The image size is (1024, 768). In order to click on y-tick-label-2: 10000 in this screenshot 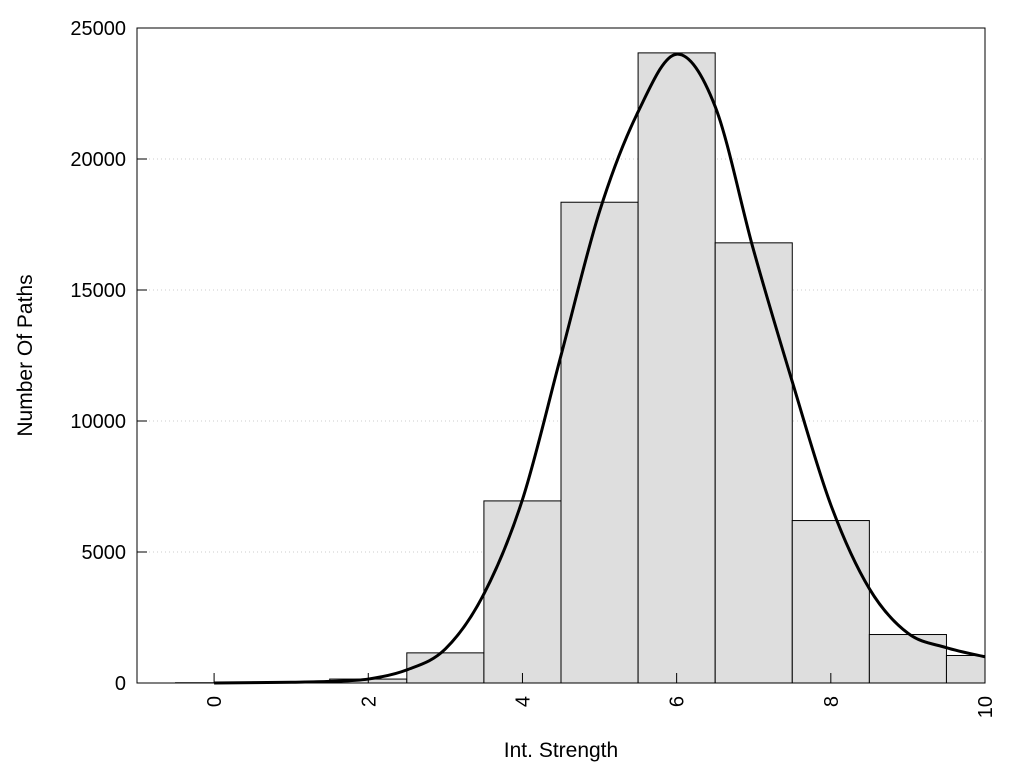, I will do `click(98, 422)`.